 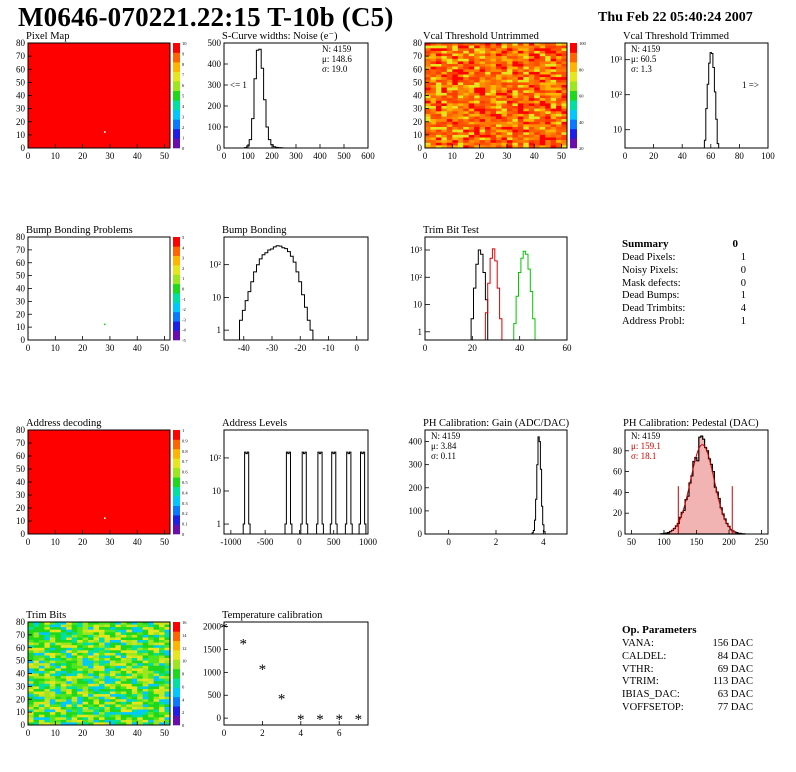 I want to click on y-tick-label: 10², so click(x=616, y=95).